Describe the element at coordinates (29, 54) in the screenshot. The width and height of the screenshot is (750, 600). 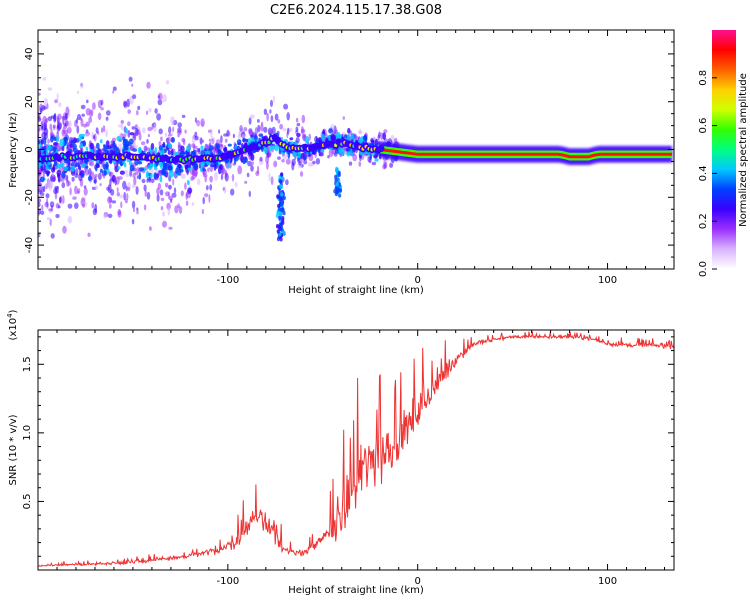
I see `spectrogram-y-tick-label: 40` at that location.